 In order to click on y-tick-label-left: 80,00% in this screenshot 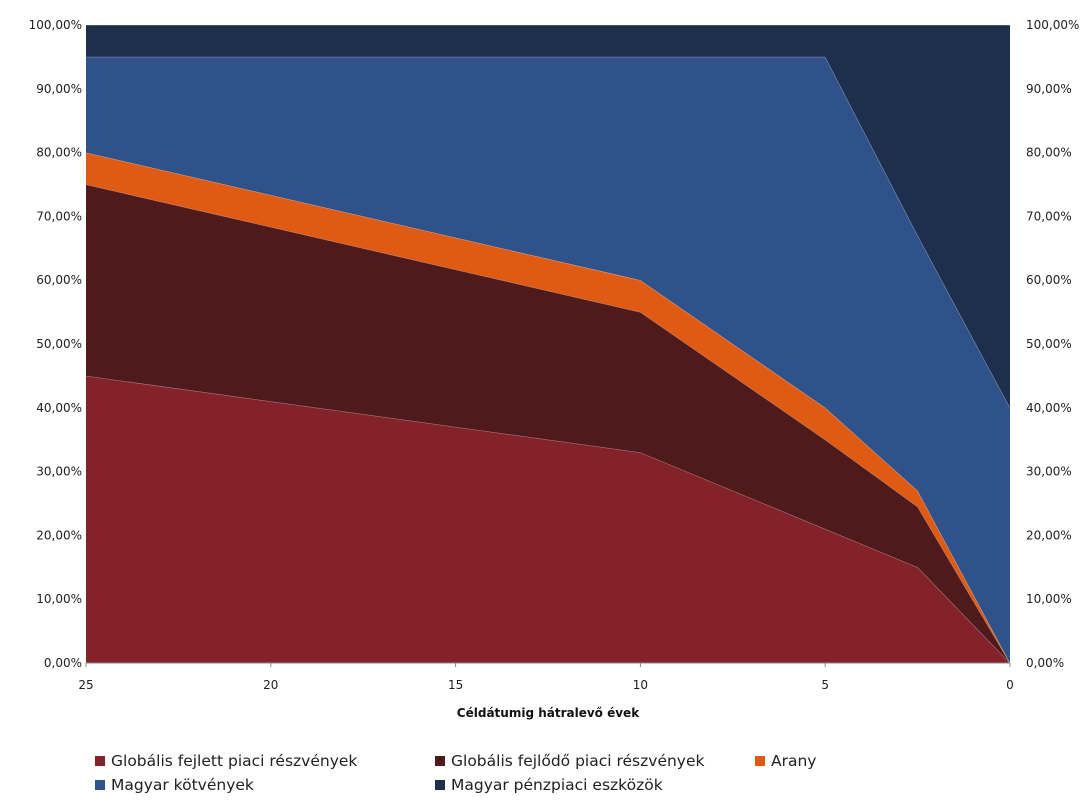, I will do `click(59, 153)`.